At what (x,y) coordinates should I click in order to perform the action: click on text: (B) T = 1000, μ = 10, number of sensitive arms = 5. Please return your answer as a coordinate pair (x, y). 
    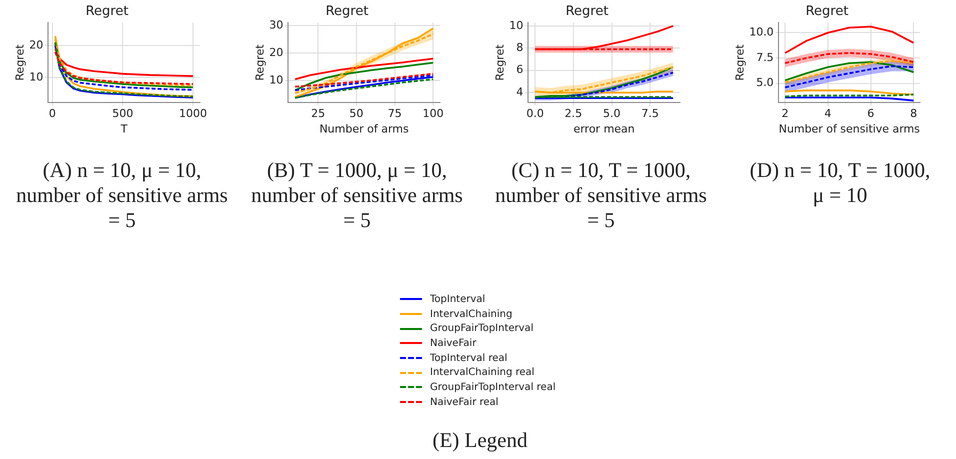
    Looking at the image, I should click on (357, 195).